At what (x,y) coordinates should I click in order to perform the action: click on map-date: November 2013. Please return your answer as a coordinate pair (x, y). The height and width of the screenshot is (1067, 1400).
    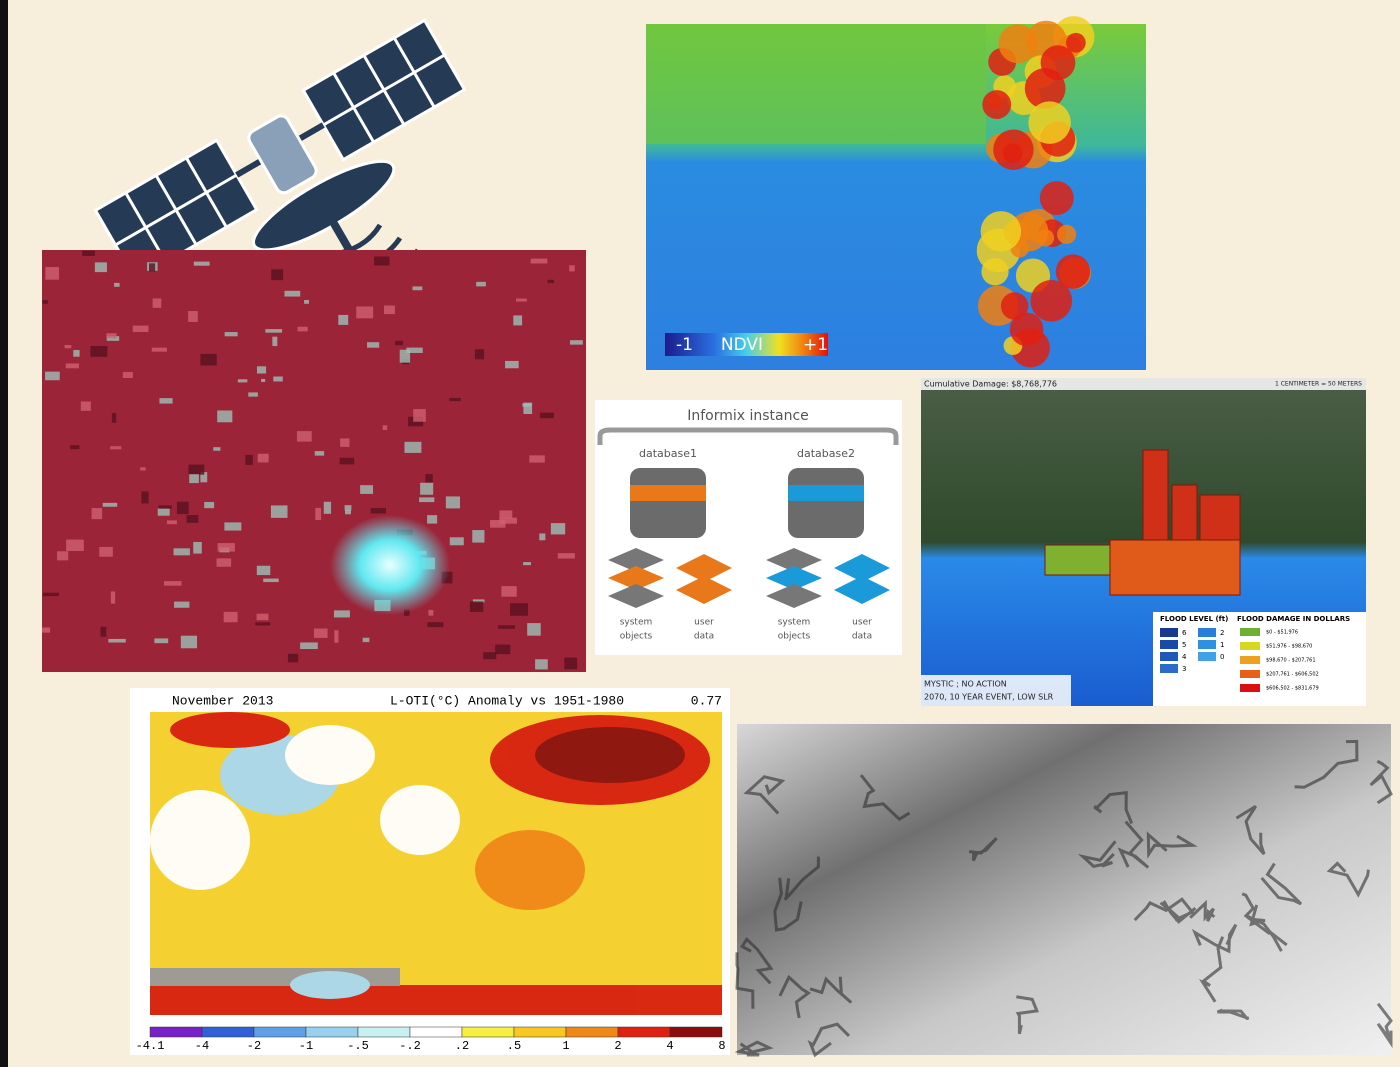
    Looking at the image, I should click on (222, 700).